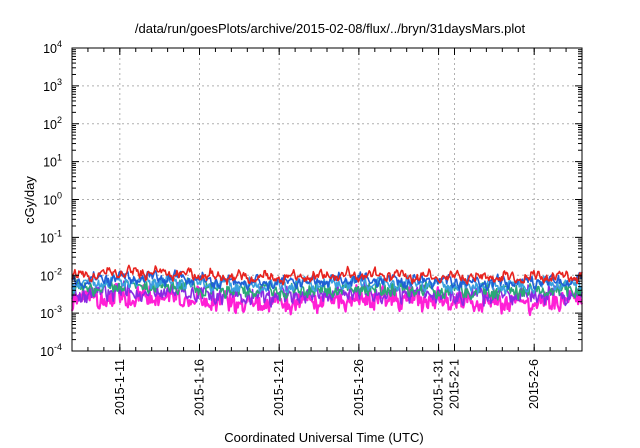 Image resolution: width=640 pixels, height=448 pixels. Describe the element at coordinates (439, 387) in the screenshot. I see `x-tick-label: 2015-1-31` at that location.